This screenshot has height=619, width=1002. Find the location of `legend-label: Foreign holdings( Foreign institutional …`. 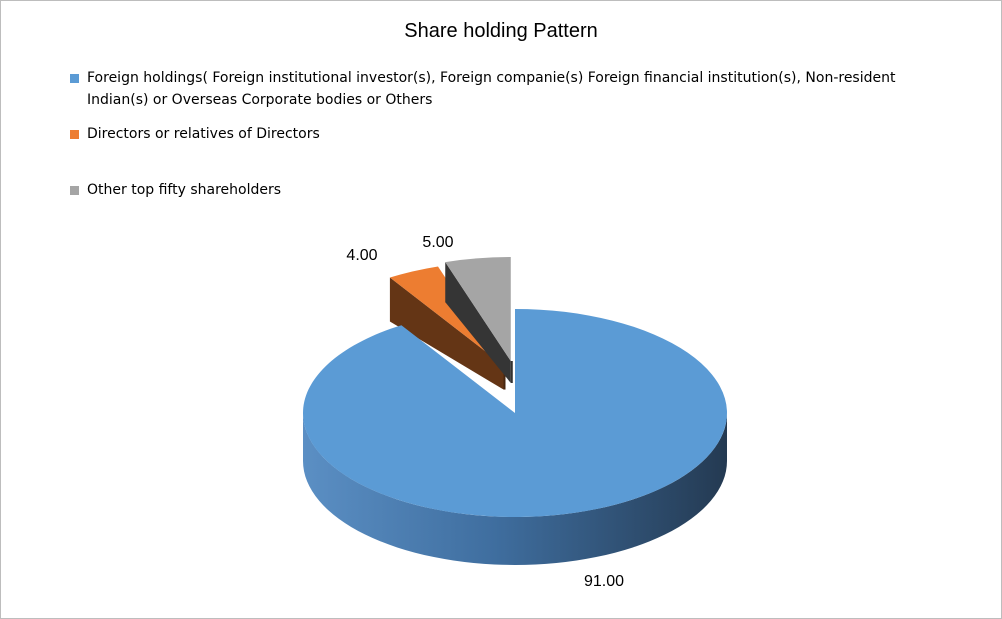

legend-label: Foreign holdings( Foreign institutional … is located at coordinates (491, 89).